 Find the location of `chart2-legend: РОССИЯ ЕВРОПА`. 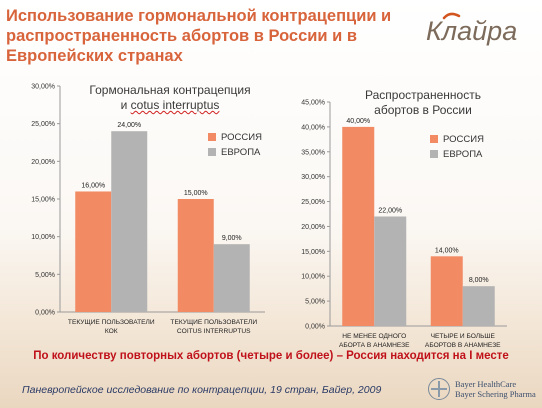

chart2-legend: РОССИЯ ЕВРОПА is located at coordinates (457, 148).